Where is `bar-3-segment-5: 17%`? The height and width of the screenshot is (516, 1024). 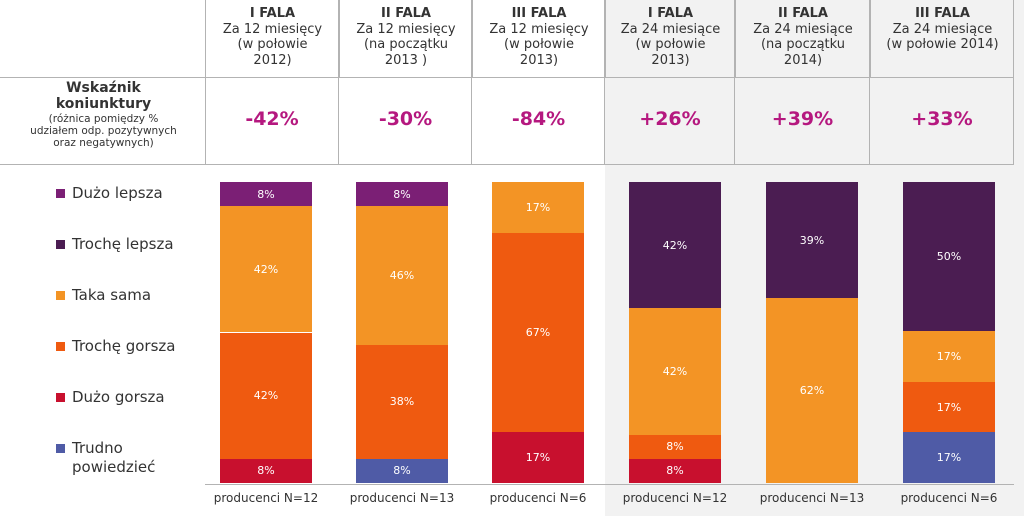
bar-3-segment-5: 17% is located at coordinates (538, 457).